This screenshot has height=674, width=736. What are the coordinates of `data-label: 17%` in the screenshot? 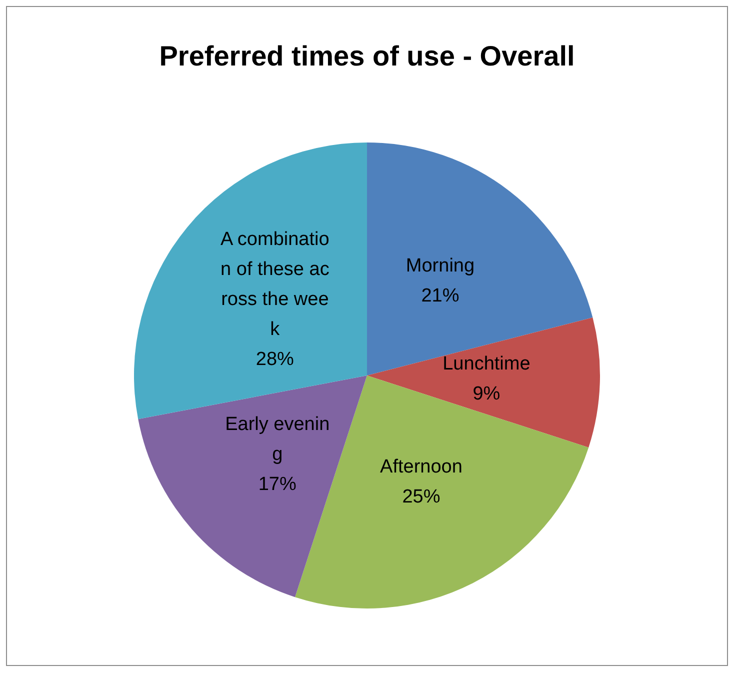 It's located at (277, 485).